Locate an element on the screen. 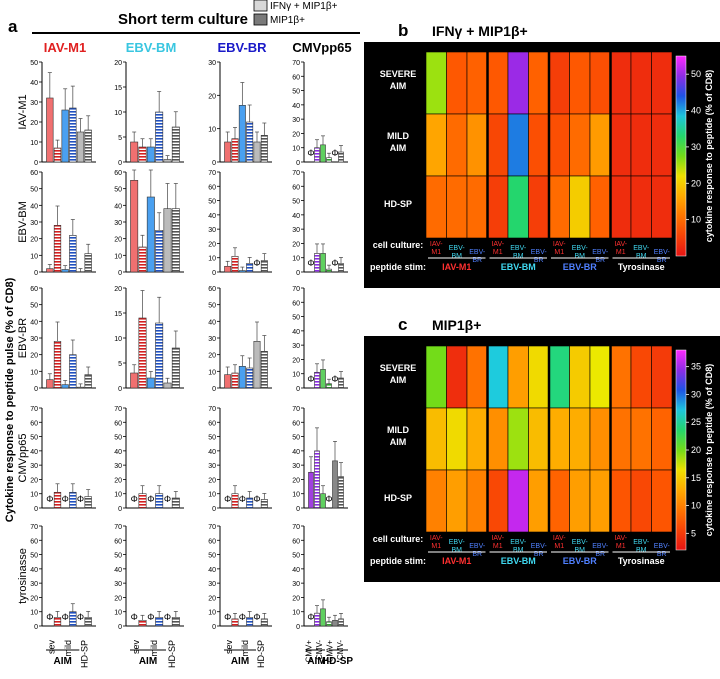 This screenshot has height=679, width=720. colorbar-tick-label: 15 is located at coordinates (696, 478).